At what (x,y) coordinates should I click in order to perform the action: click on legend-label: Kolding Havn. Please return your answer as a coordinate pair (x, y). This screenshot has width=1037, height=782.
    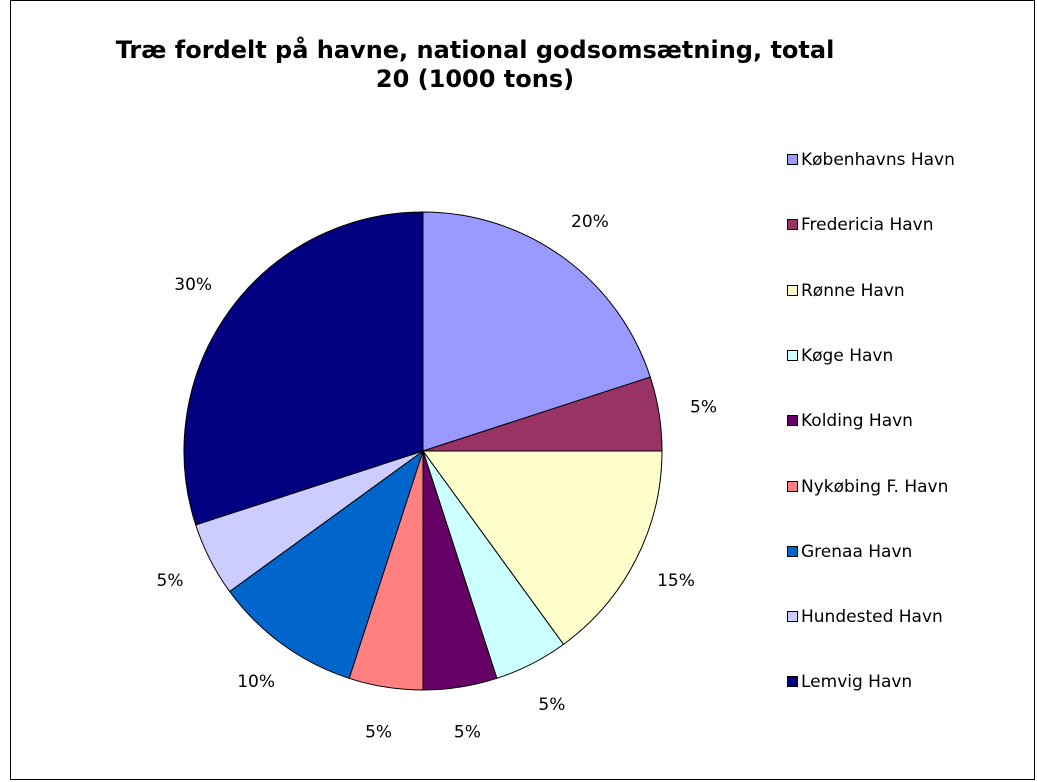
    Looking at the image, I should click on (857, 421).